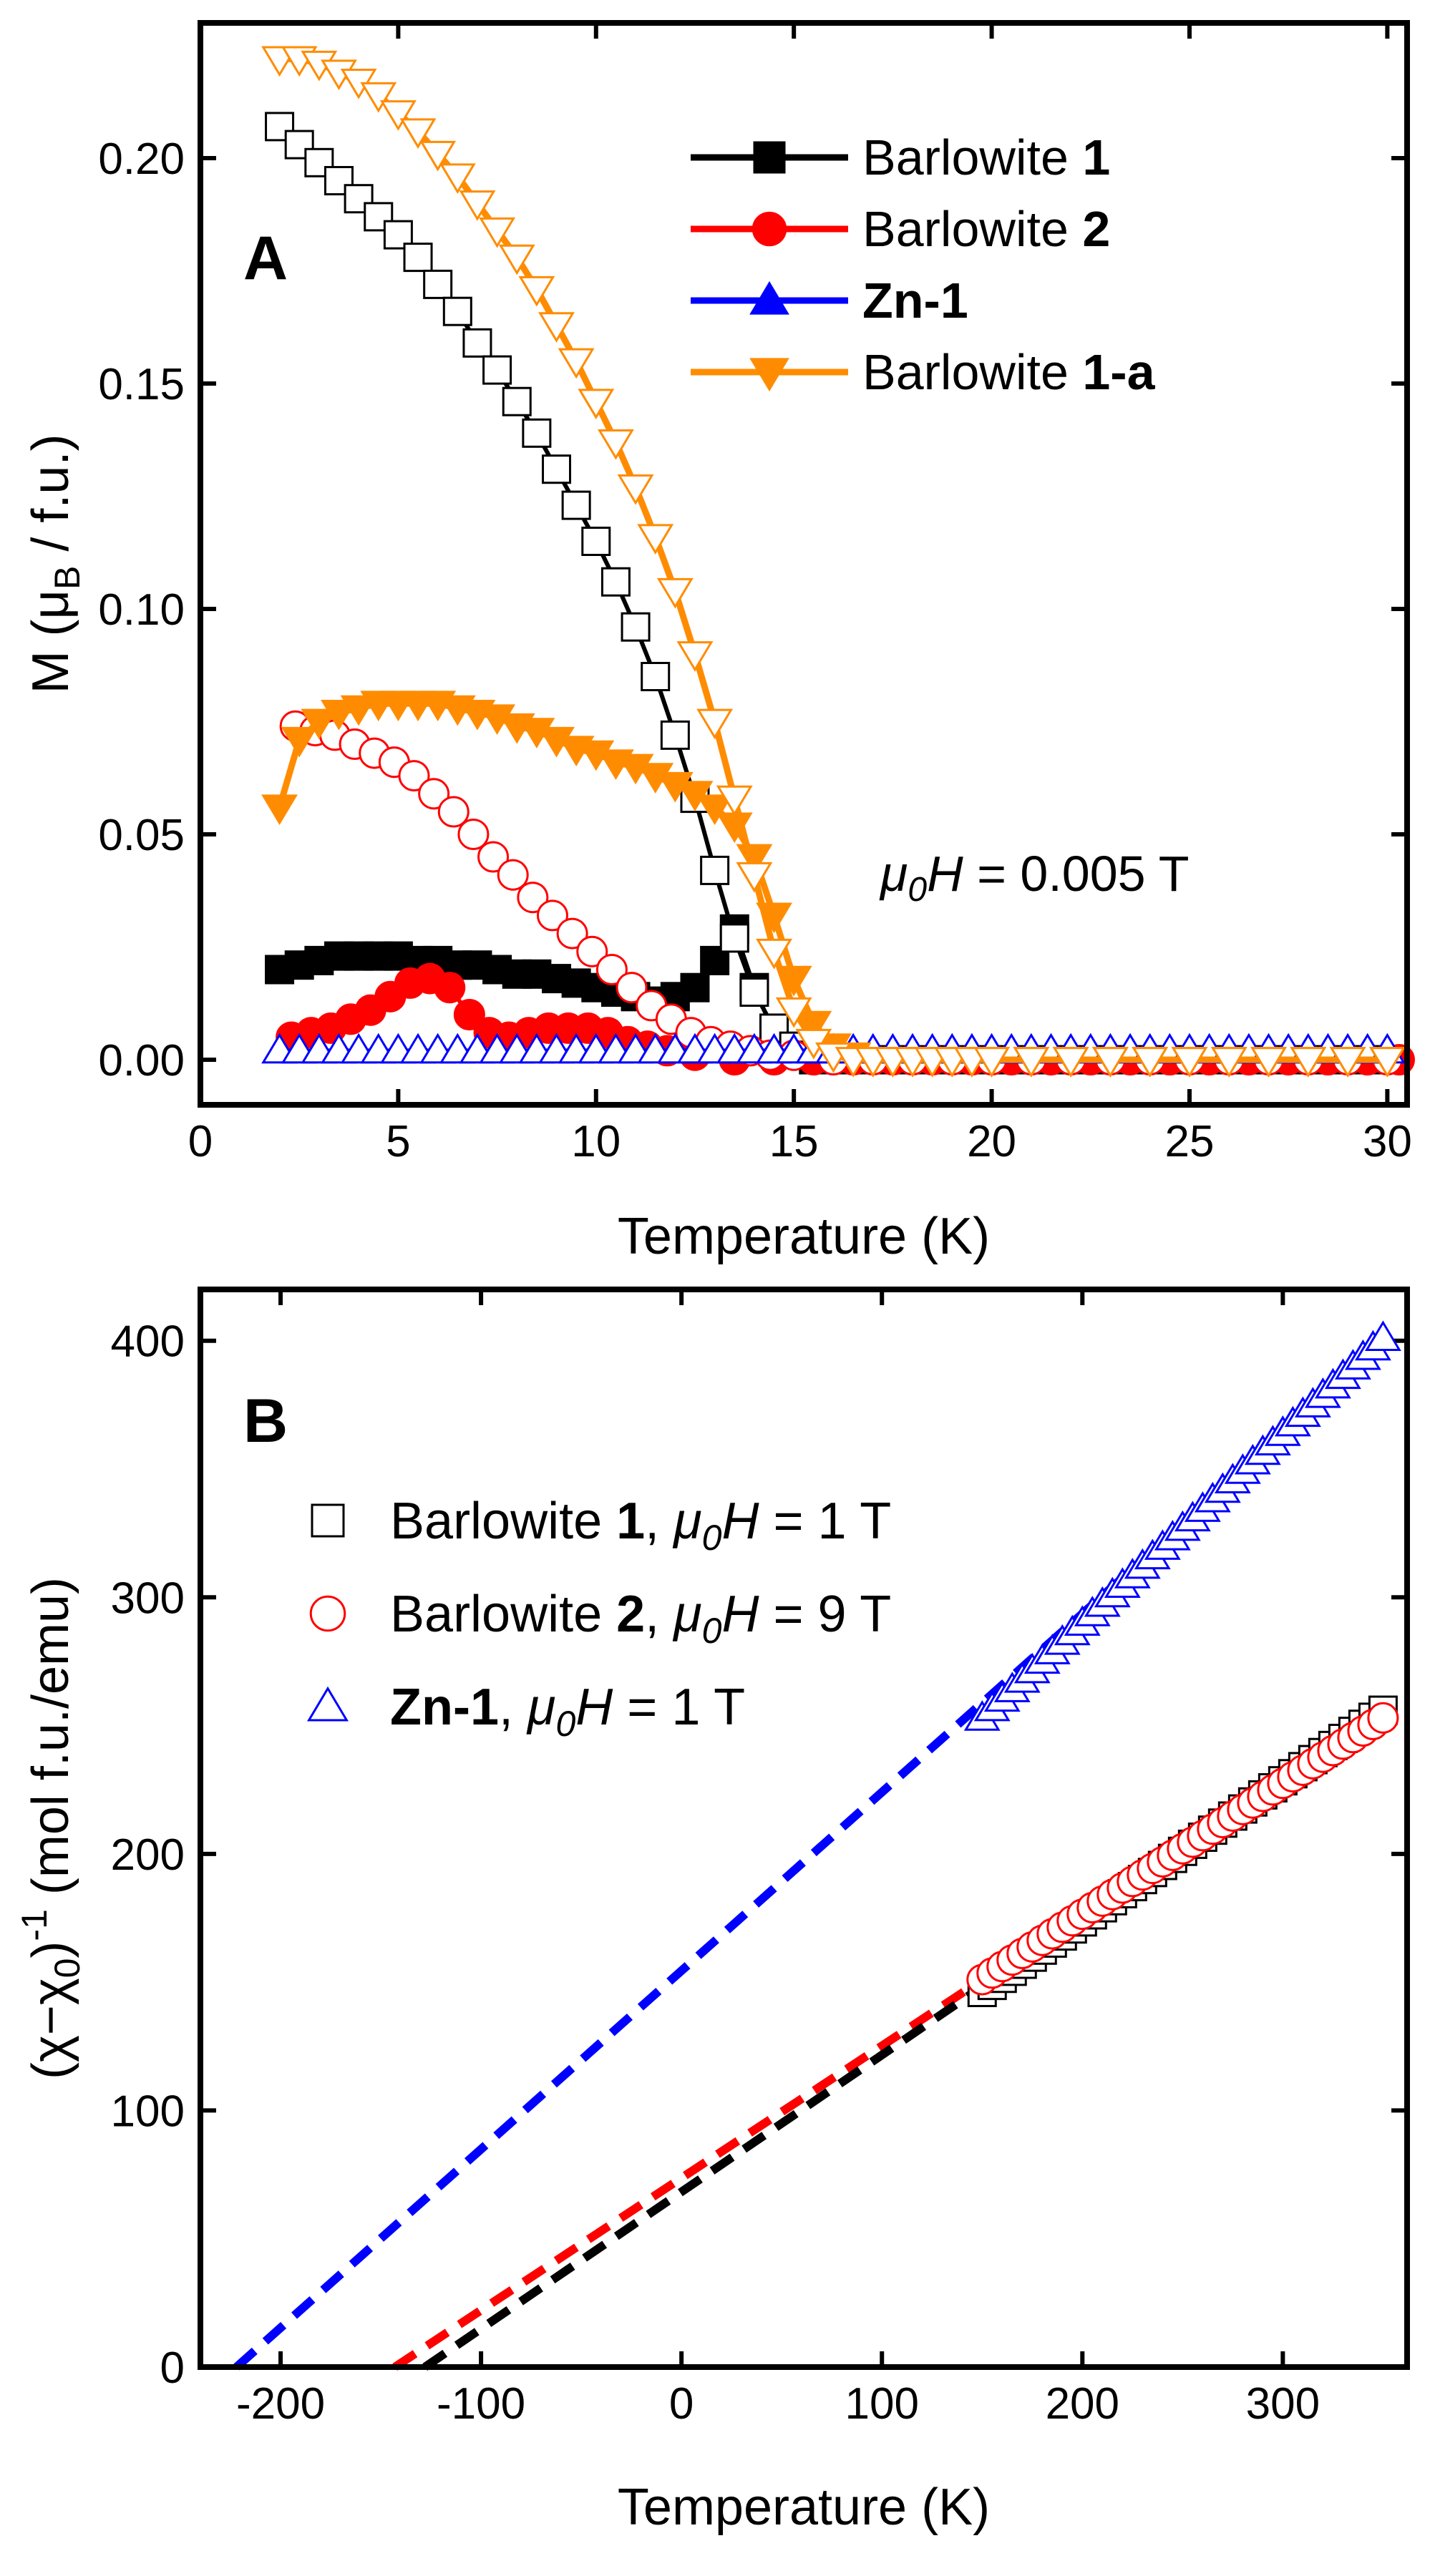  I want to click on legend-bold: 1, so click(1096, 157).